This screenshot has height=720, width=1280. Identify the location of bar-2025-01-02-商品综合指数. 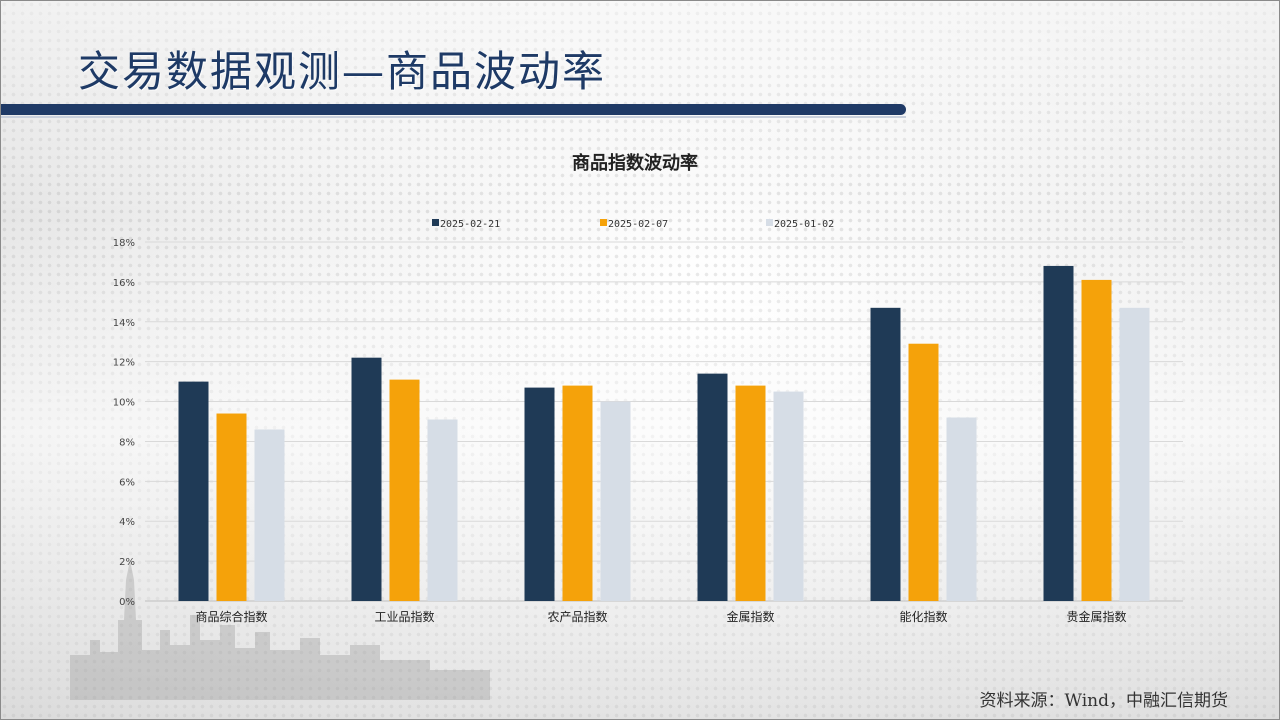
(269, 515).